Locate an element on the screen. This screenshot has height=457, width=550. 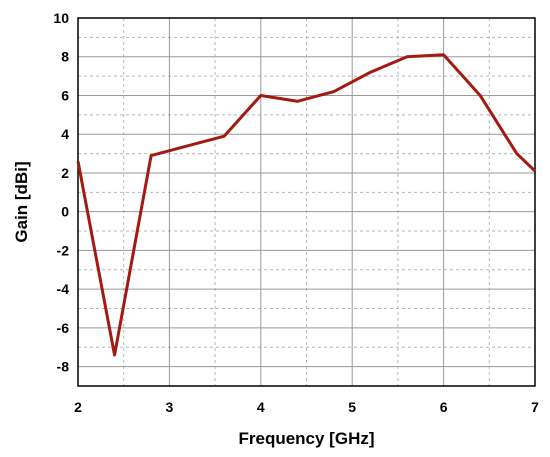
y-tick-label: 4 is located at coordinates (65, 134).